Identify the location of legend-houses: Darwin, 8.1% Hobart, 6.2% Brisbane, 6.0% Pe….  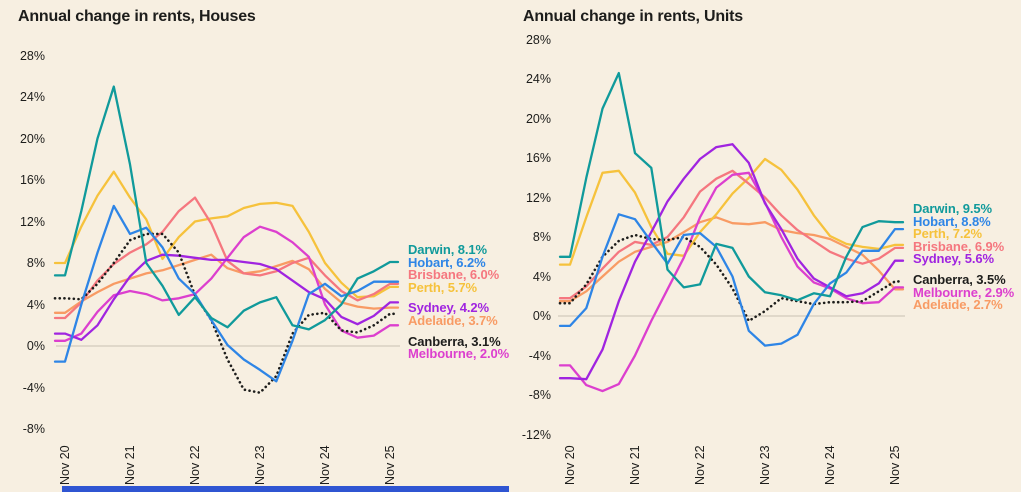
(459, 302).